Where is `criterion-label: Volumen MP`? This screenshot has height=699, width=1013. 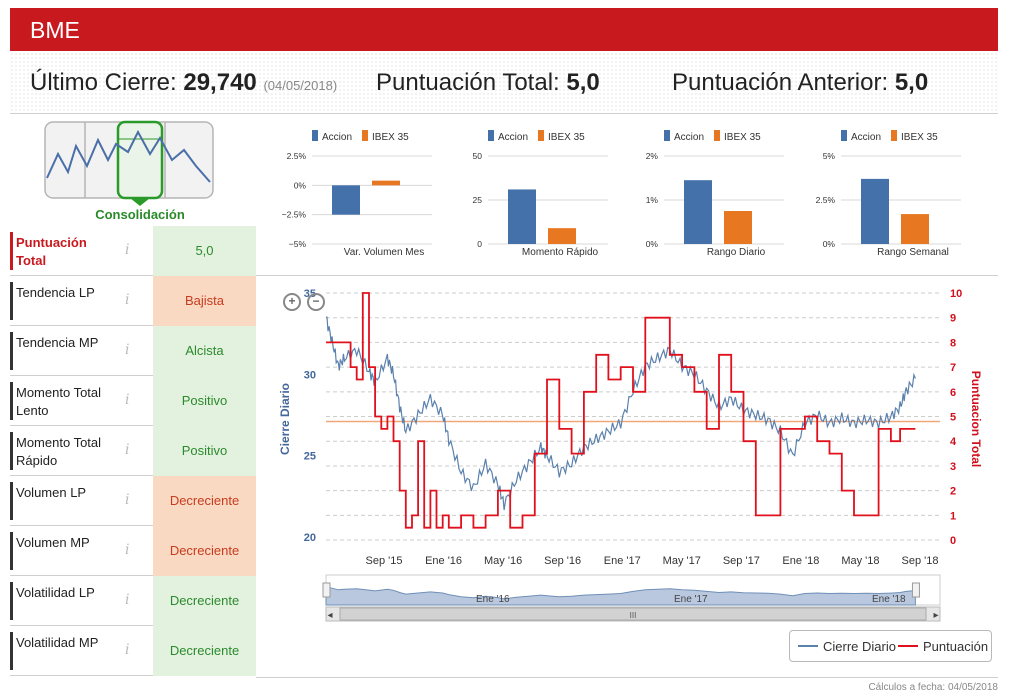 criterion-label: Volumen MP is located at coordinates (53, 542).